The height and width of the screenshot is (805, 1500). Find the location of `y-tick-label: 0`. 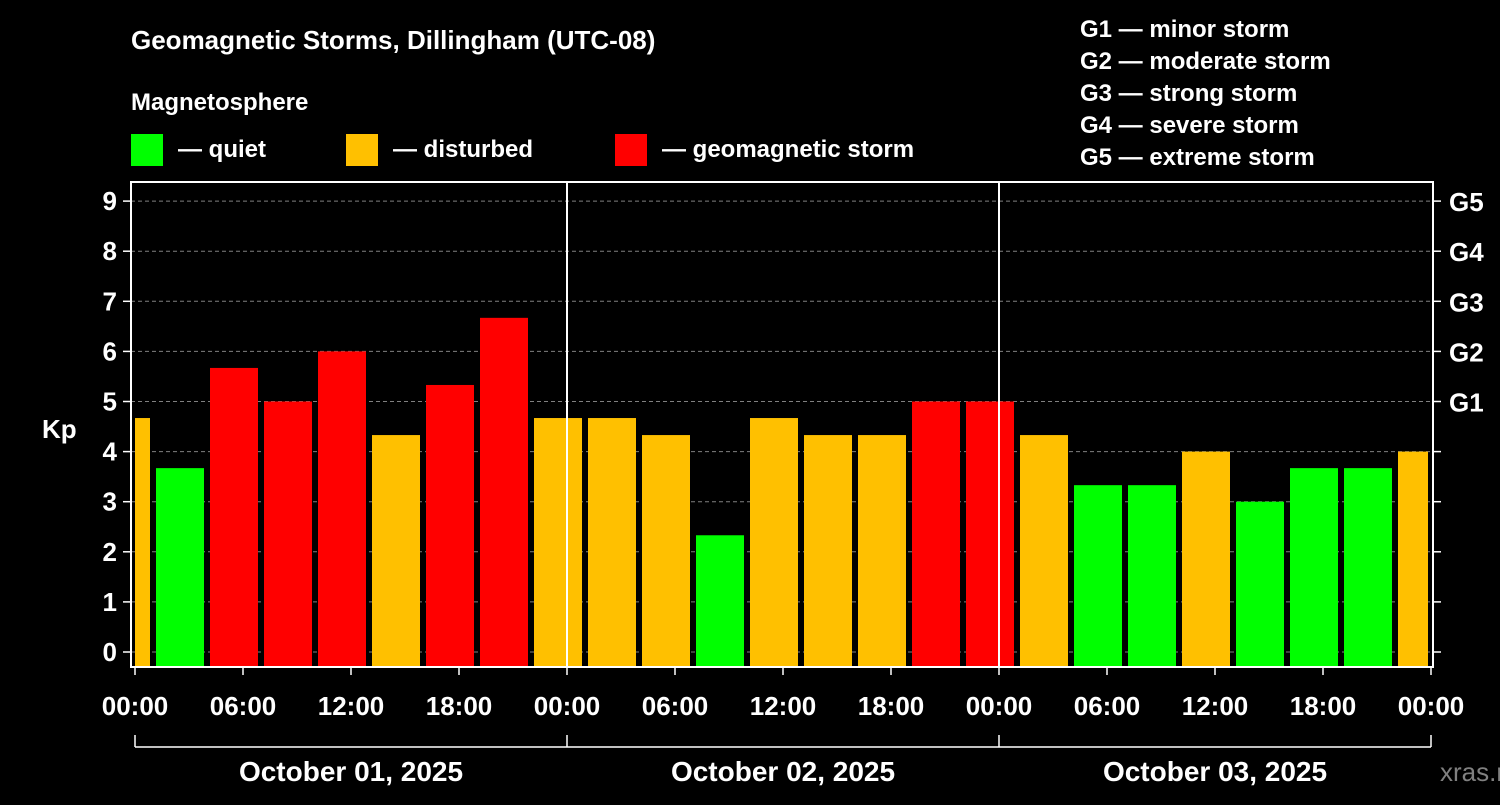

y-tick-label: 0 is located at coordinates (110, 652).